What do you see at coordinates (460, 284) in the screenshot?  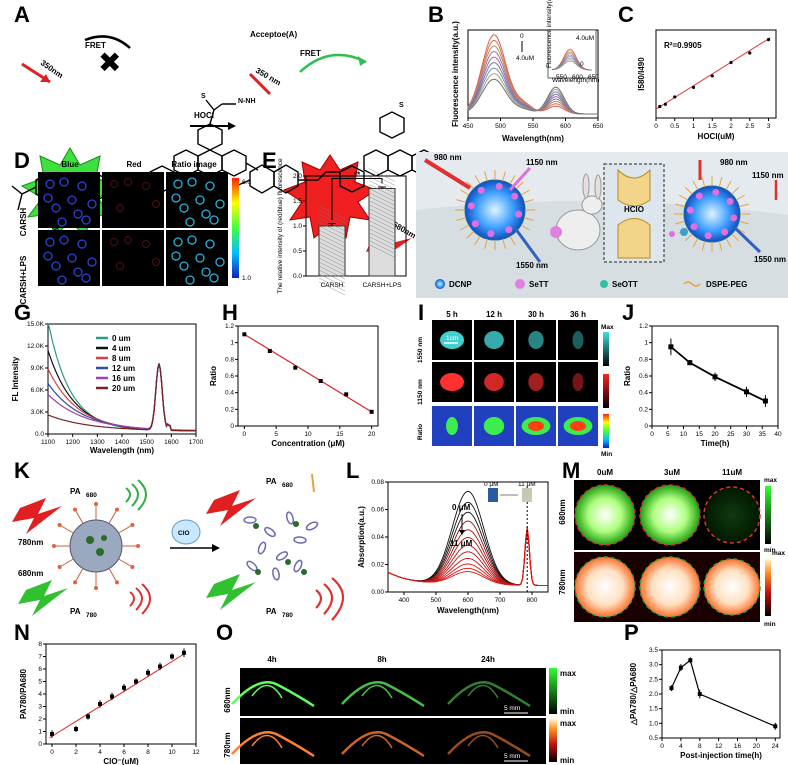 I see `legend-dcnp: DCNP` at bounding box center [460, 284].